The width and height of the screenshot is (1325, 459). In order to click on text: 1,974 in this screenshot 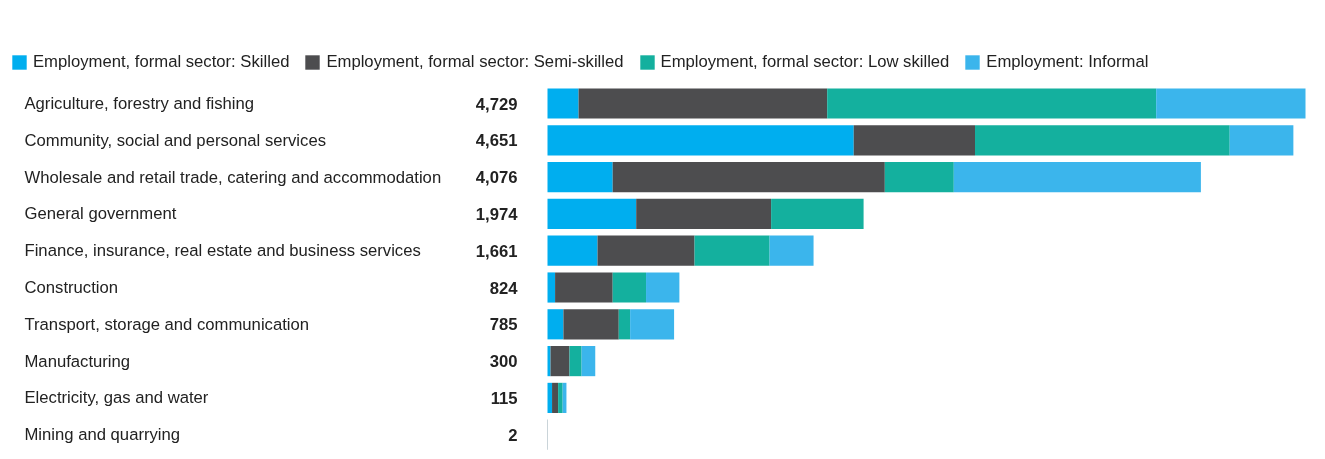, I will do `click(497, 214)`.